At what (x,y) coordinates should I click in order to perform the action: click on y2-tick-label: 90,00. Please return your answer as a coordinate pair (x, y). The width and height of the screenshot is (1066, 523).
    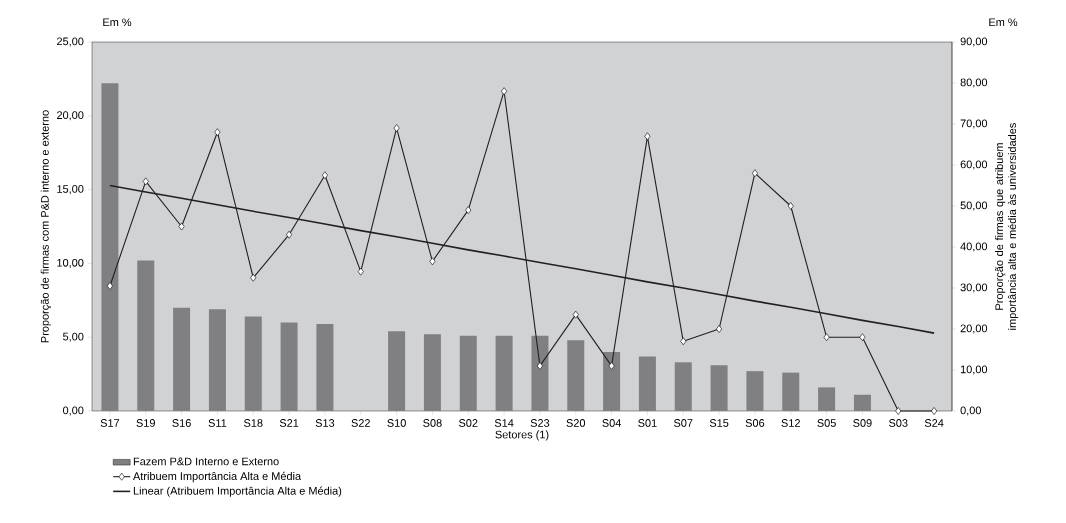
    Looking at the image, I should click on (974, 42).